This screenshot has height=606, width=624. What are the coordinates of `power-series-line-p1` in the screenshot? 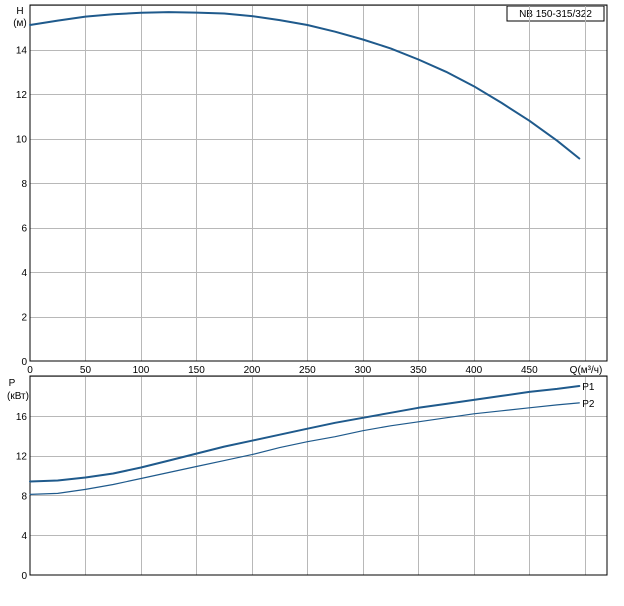 It's located at (305, 434).